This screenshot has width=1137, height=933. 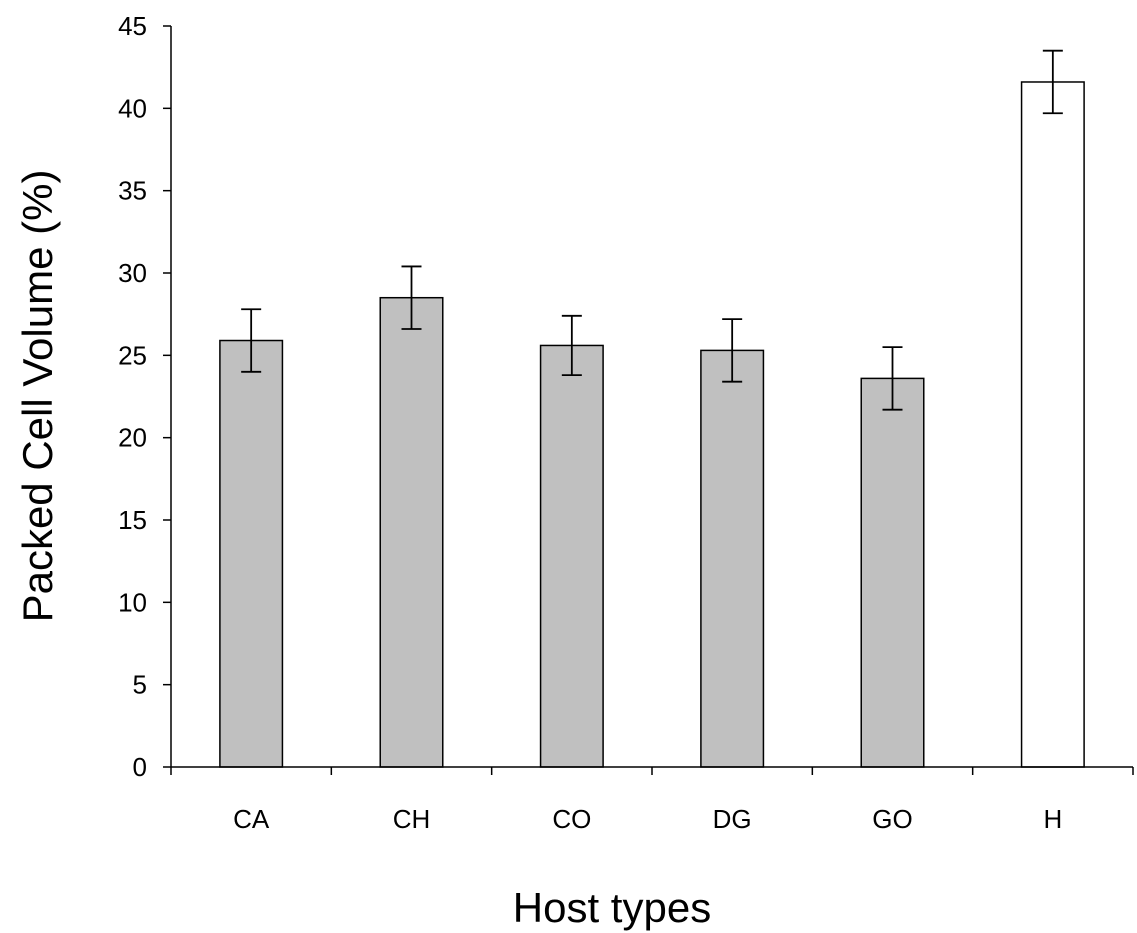 I want to click on bar-co, so click(x=571, y=556).